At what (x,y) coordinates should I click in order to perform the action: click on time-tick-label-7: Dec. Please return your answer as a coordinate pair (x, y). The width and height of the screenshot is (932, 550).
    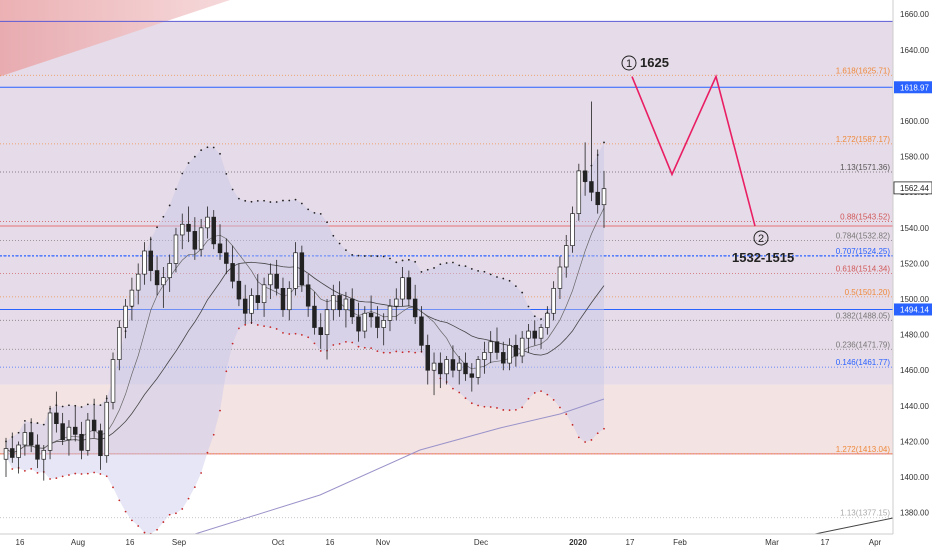
    Looking at the image, I should click on (481, 542).